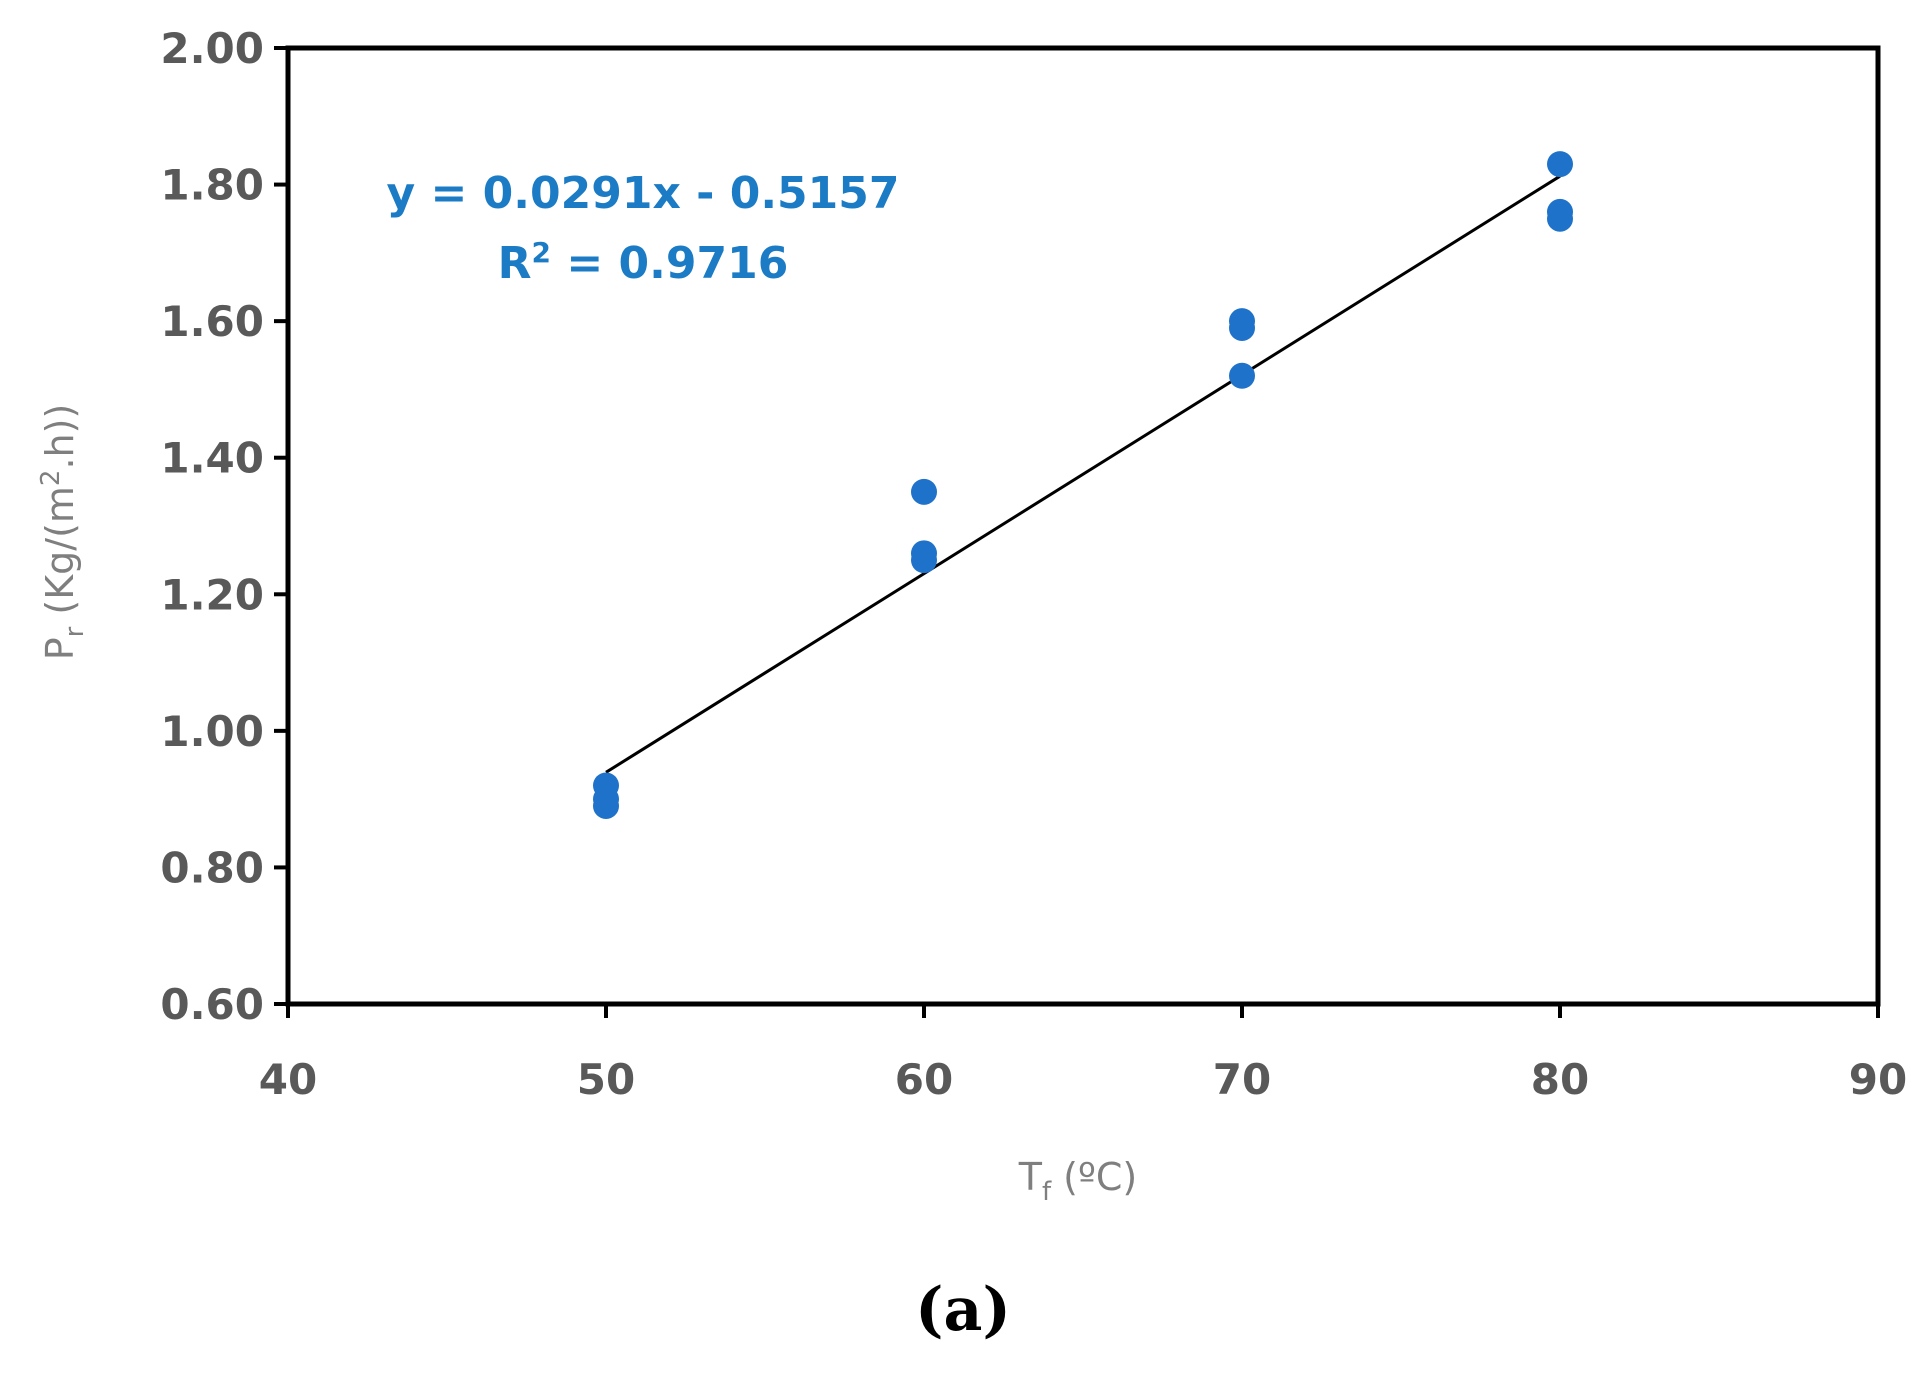 The width and height of the screenshot is (1926, 1375). I want to click on x-tick-label: 90, so click(1878, 1079).